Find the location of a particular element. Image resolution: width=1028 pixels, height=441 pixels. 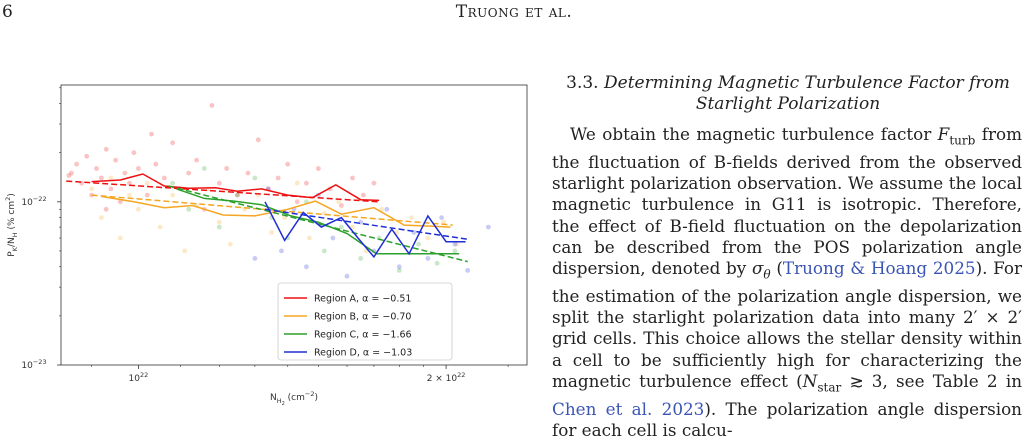

n-star-symbol: Nstar is located at coordinates (822, 382).